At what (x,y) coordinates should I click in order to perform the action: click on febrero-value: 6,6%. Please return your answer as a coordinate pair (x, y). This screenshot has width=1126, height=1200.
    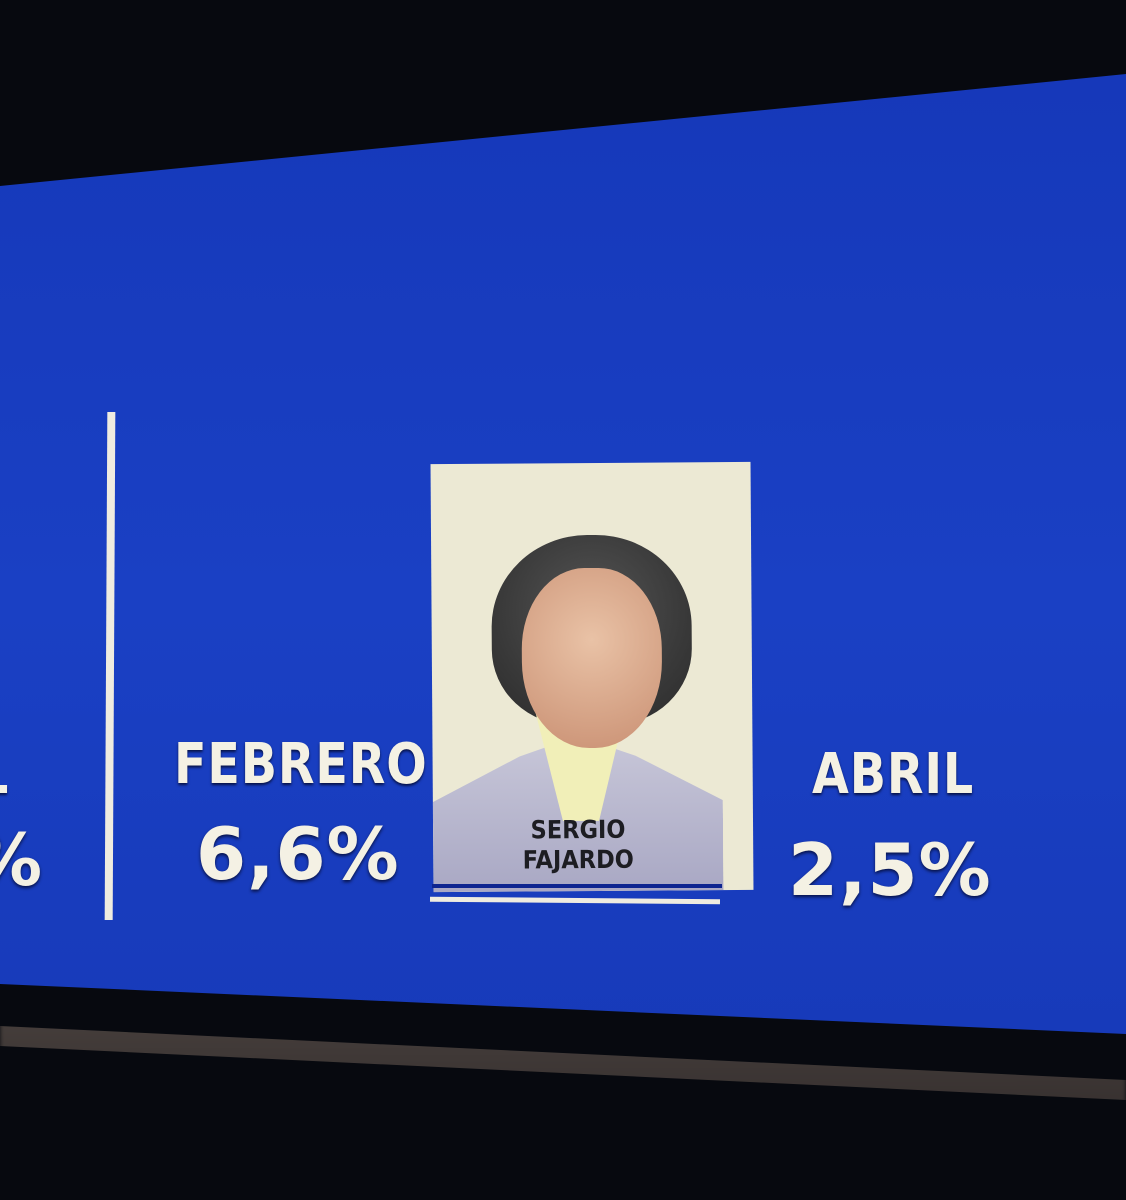
    Looking at the image, I should click on (298, 854).